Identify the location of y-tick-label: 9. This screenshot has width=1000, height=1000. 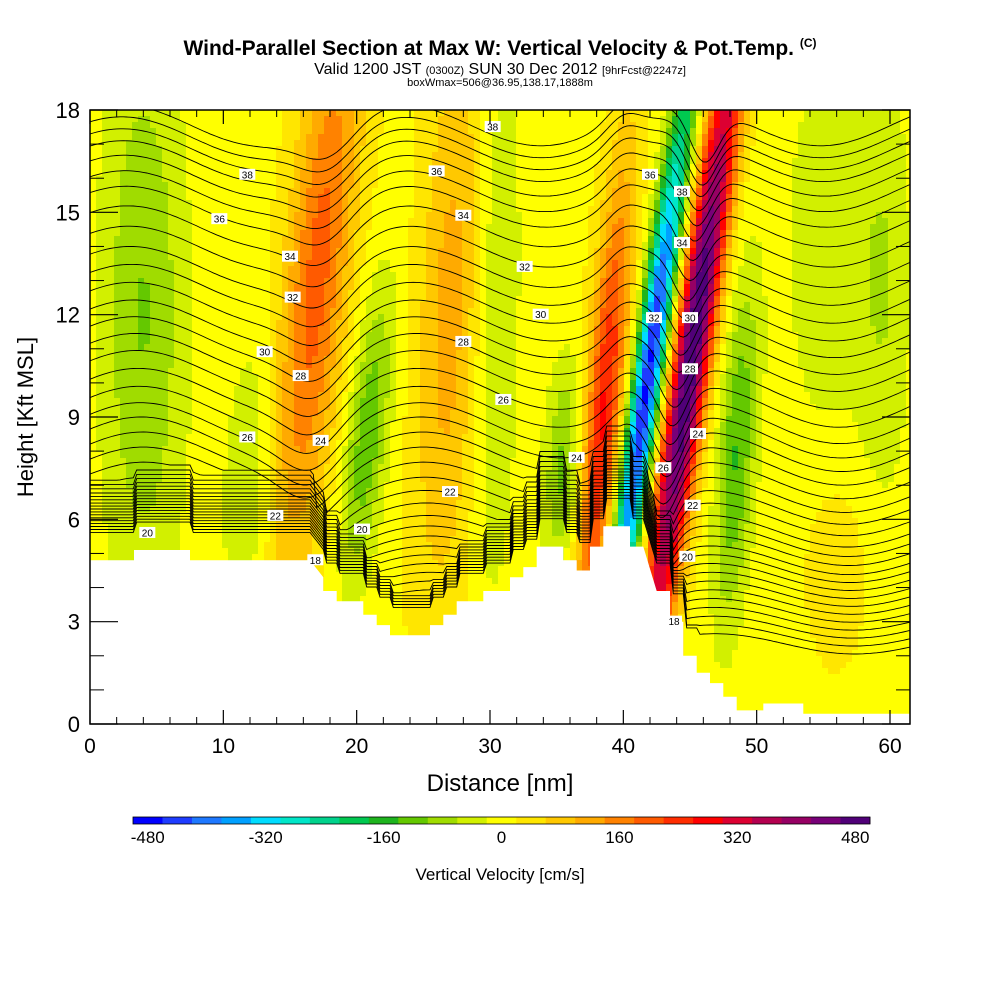
(74, 417).